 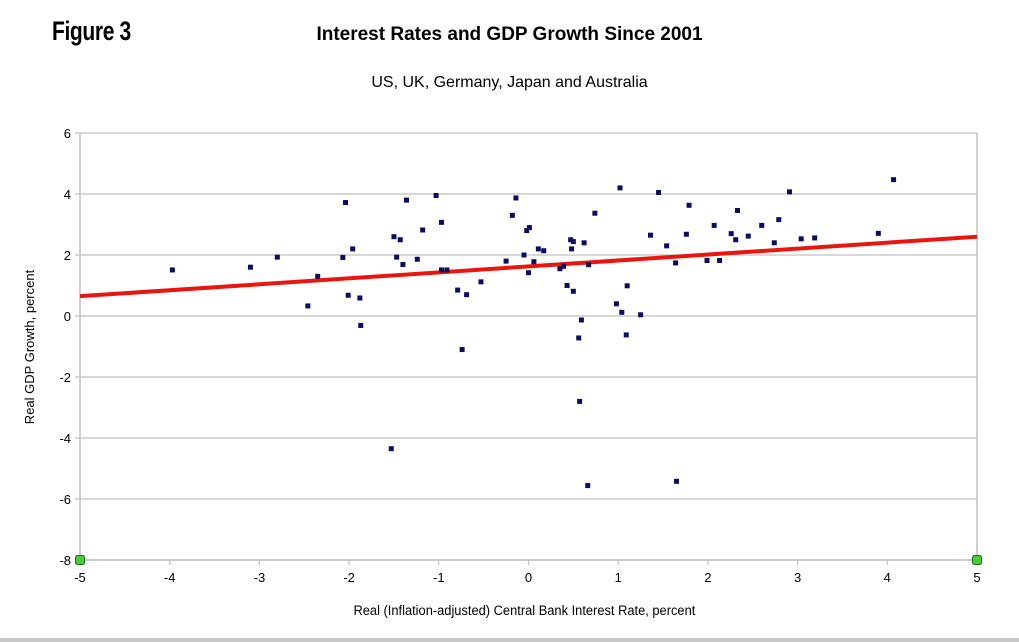 What do you see at coordinates (80, 577) in the screenshot?
I see `x-tick-label: -5` at bounding box center [80, 577].